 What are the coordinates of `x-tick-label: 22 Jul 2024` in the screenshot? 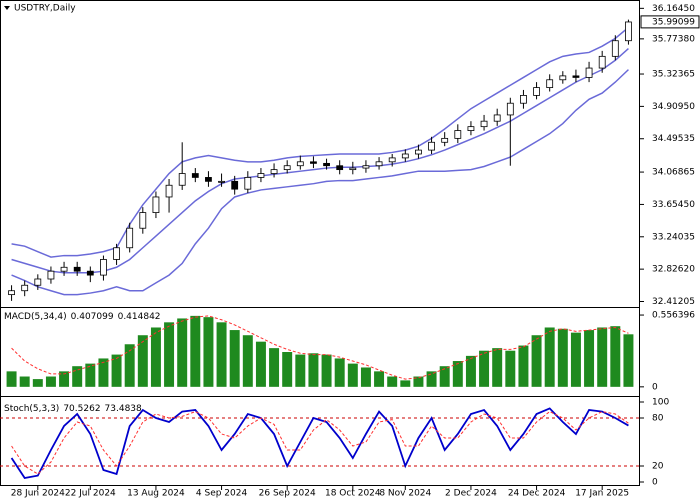 It's located at (90, 494).